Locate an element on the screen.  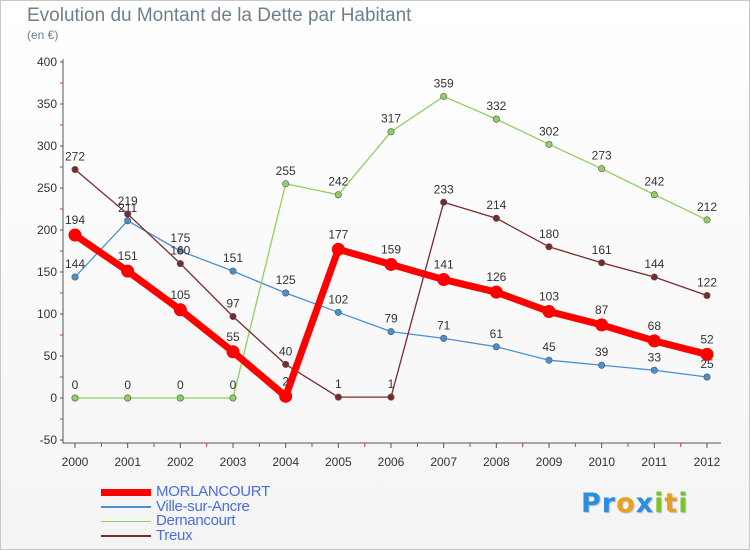
y-tick-label: 200 is located at coordinates (47, 230).